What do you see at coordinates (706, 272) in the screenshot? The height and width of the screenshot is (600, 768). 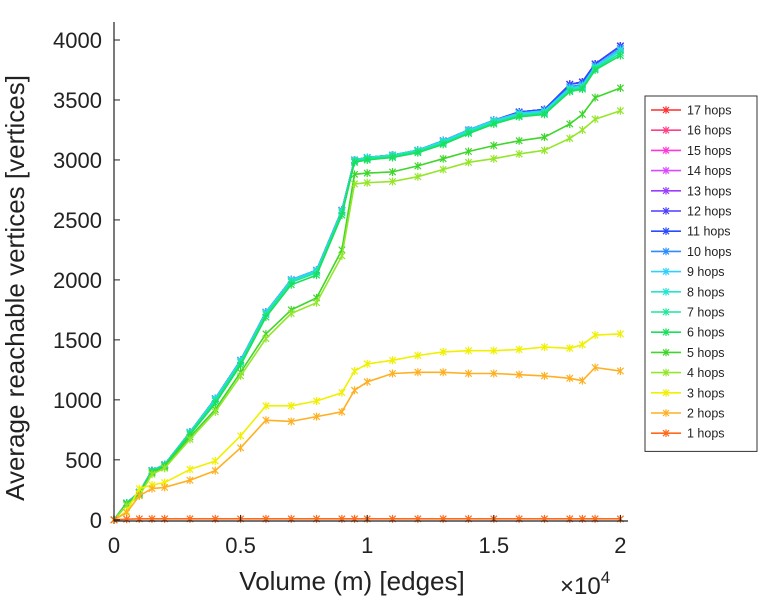 I see `legend-label: 9 hops` at bounding box center [706, 272].